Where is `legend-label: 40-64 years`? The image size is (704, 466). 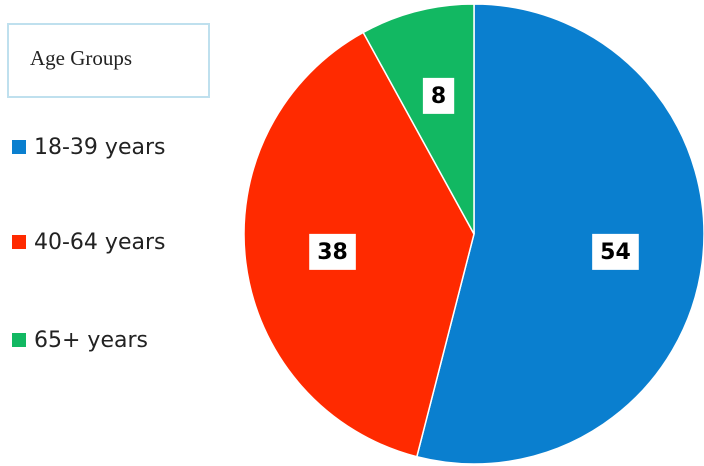
legend-label: 40-64 years is located at coordinates (99, 242).